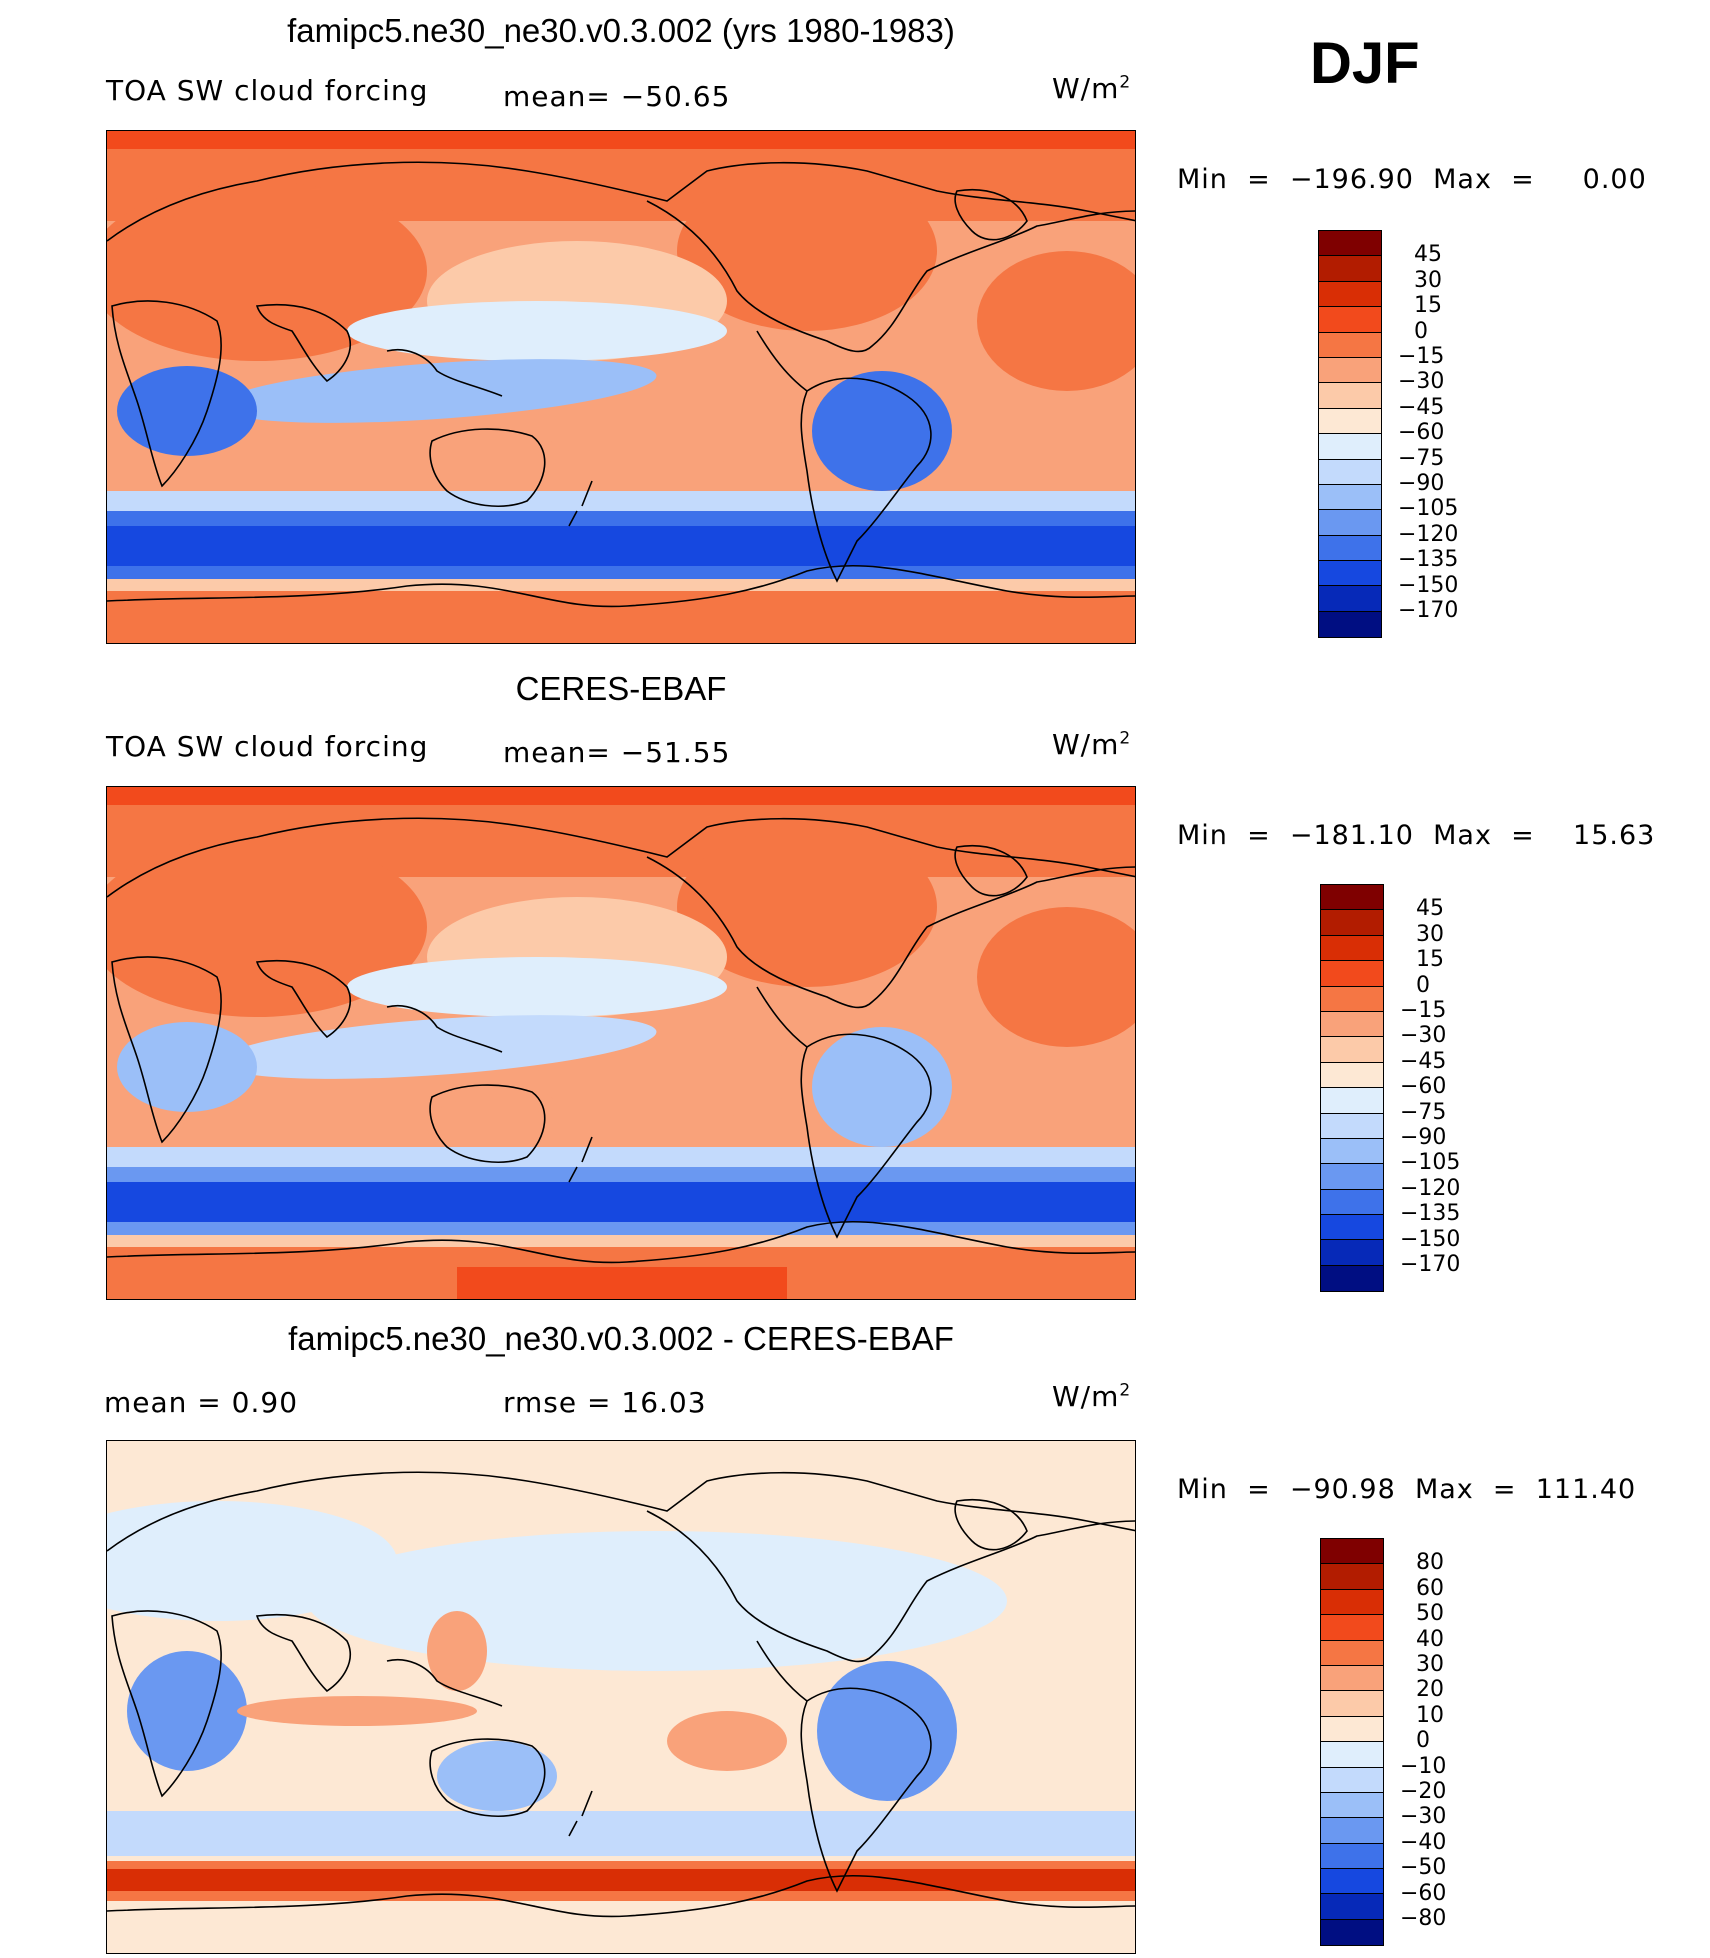  I want to click on season-label: DJF, so click(1365, 63).